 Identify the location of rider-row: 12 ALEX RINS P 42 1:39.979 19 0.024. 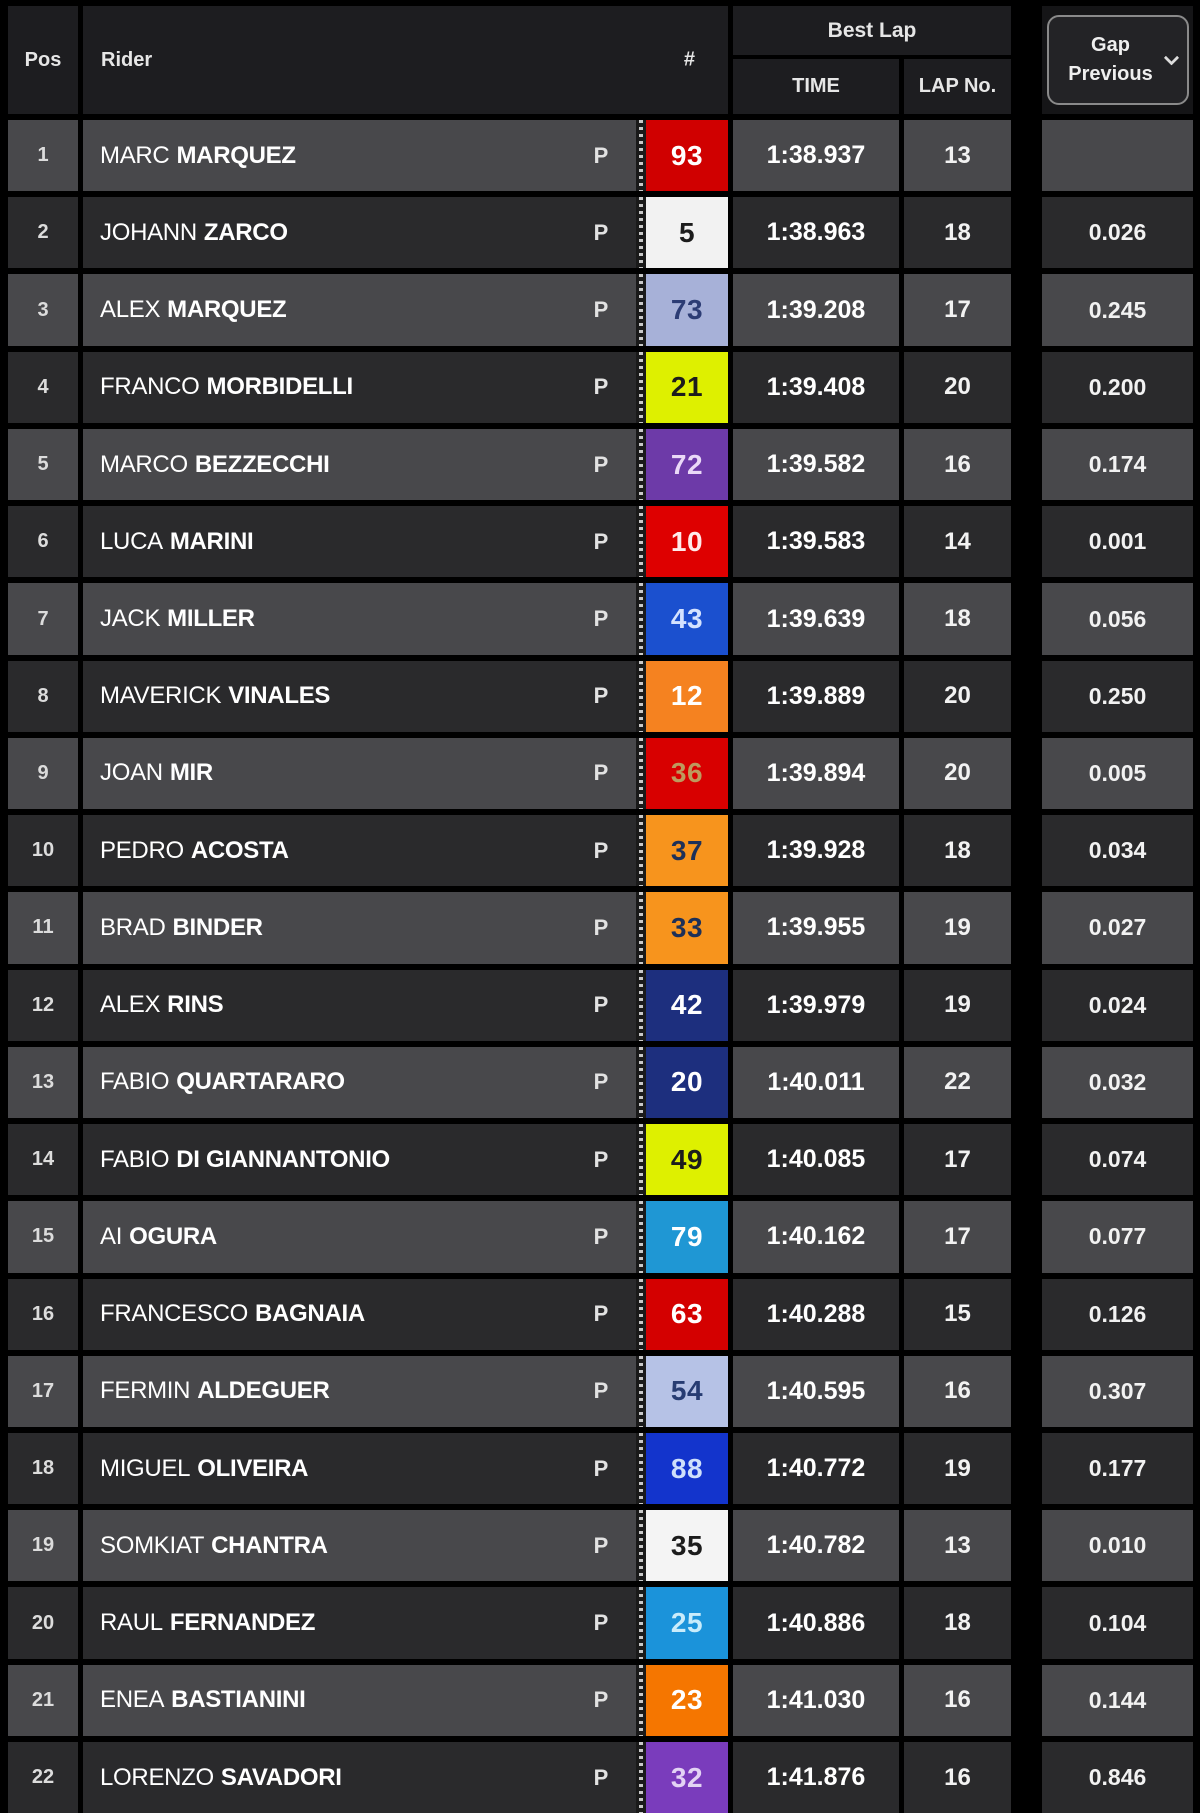
(600, 1005).